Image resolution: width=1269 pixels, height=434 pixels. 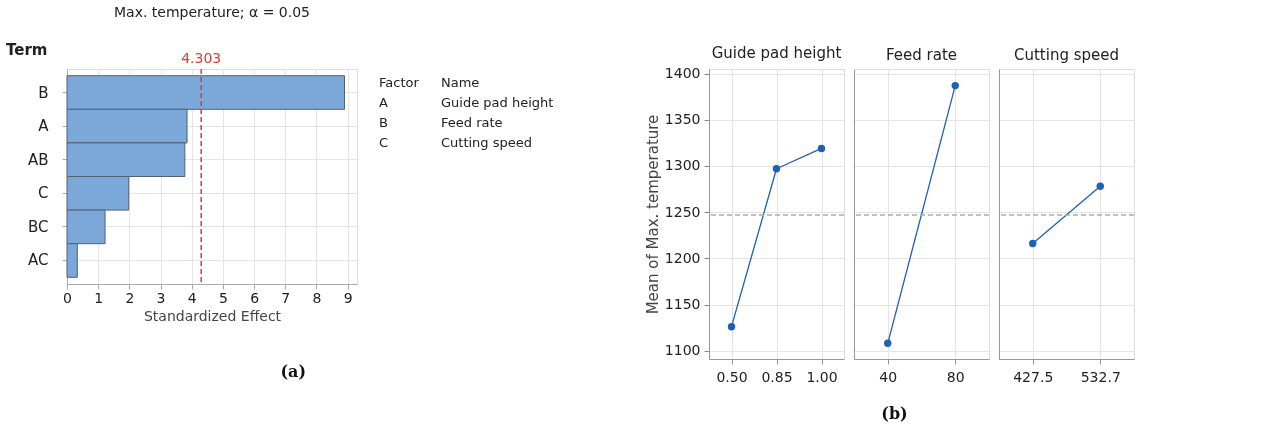 I want to click on x-tick-label: 0.85, so click(x=777, y=376).